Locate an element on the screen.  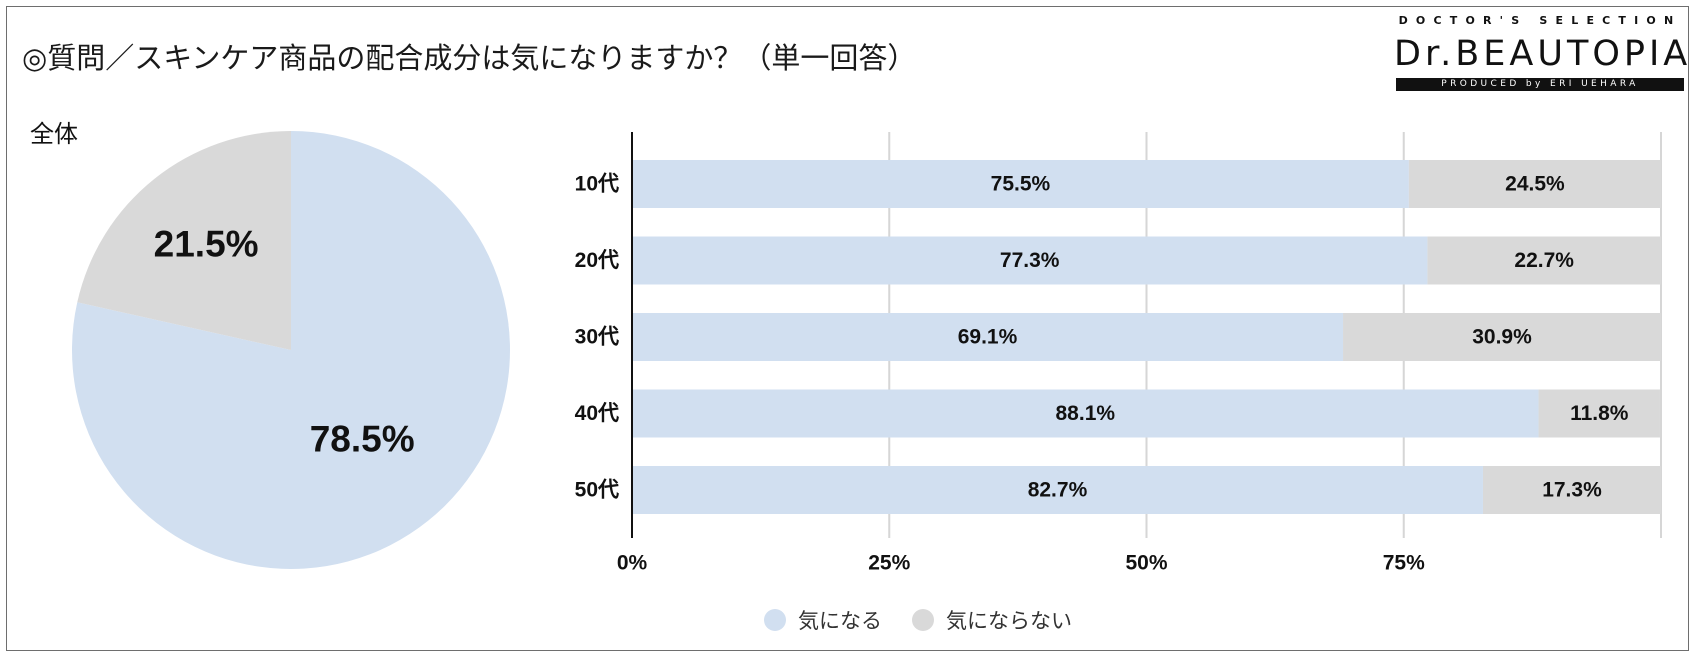
legend-label-yes: 気になる is located at coordinates (840, 621).